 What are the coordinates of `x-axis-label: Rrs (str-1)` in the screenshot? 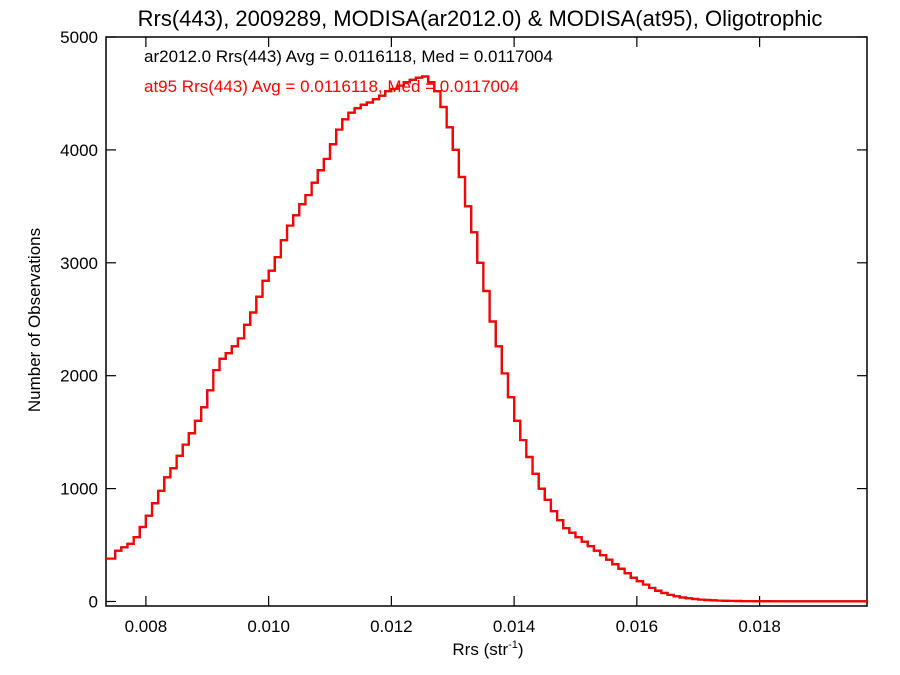 It's located at (487, 649).